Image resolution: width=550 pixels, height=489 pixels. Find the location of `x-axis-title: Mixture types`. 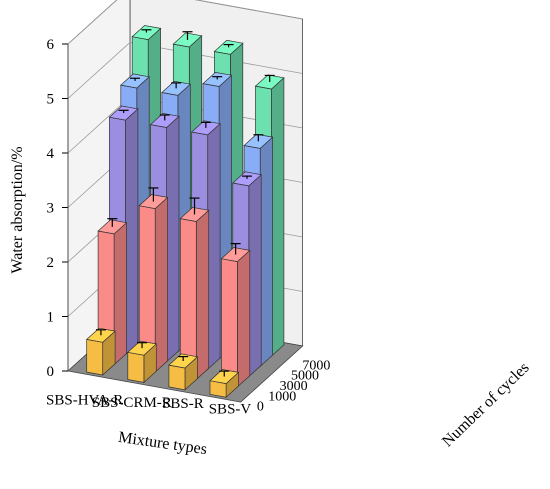

x-axis-title: Mixture types is located at coordinates (162, 443).